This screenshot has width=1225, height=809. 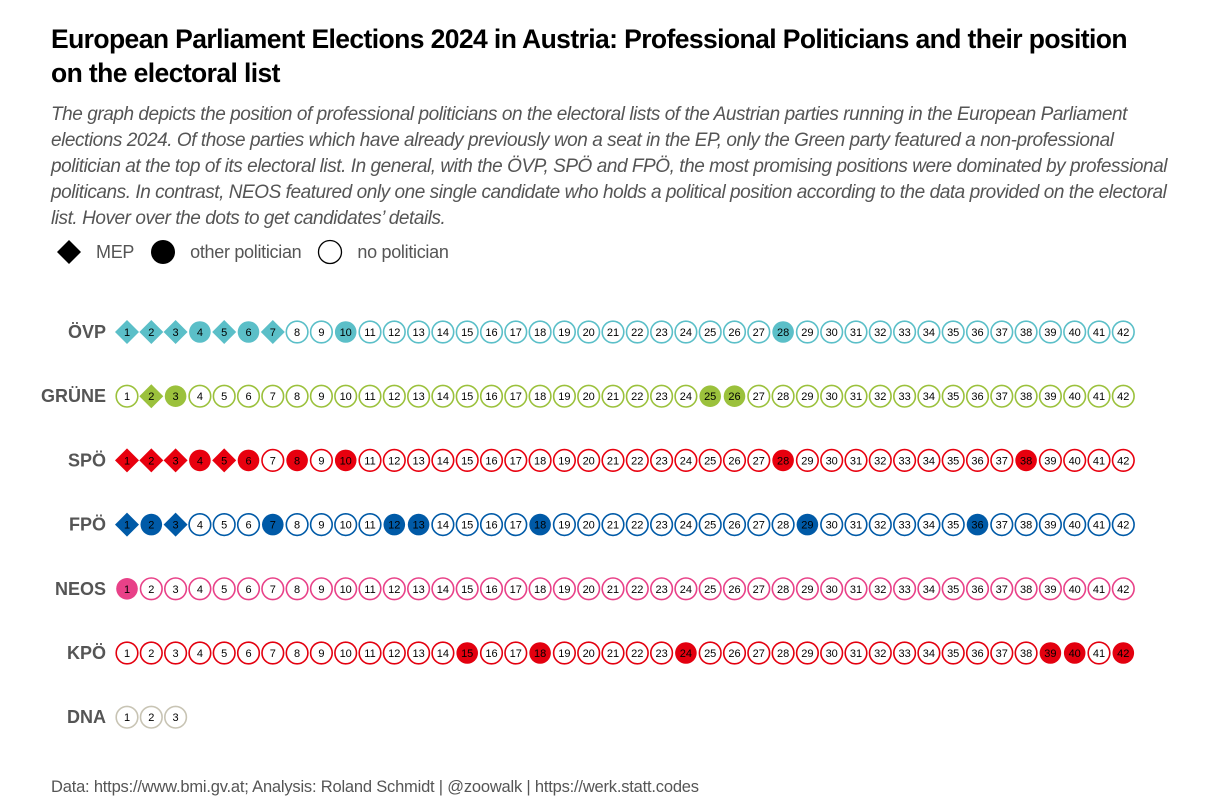 What do you see at coordinates (297, 396) in the screenshot?
I see `candidate-dot: 8` at bounding box center [297, 396].